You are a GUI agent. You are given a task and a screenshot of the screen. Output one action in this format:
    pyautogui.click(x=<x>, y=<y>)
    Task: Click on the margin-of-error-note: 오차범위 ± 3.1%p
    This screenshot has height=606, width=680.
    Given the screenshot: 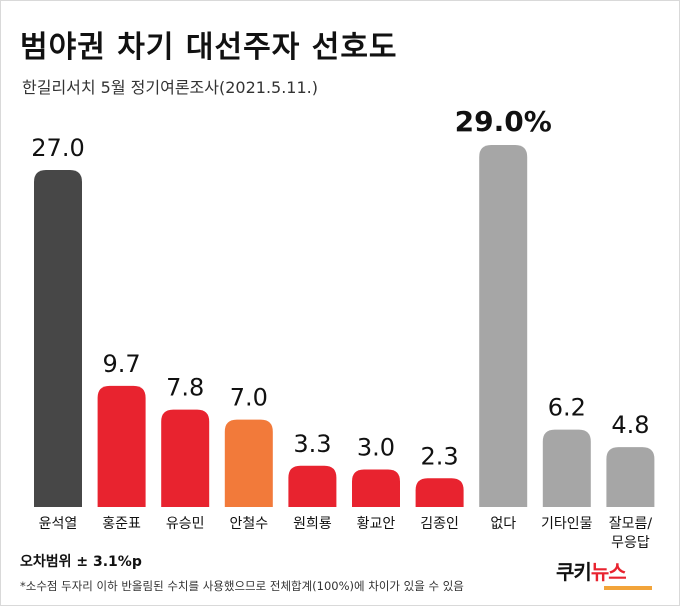 What is the action you would take?
    pyautogui.click(x=81, y=562)
    